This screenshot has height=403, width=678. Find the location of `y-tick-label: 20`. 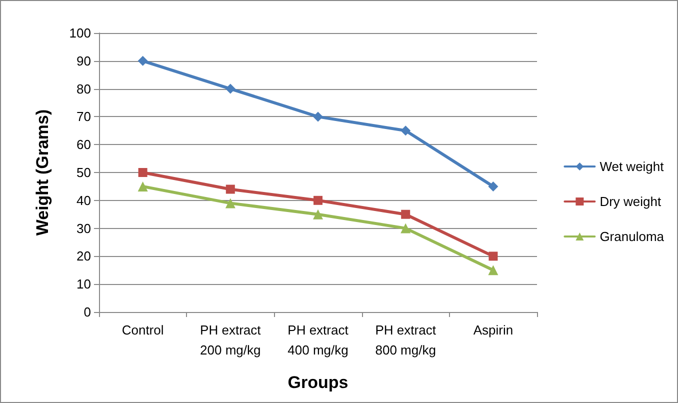

y-tick-label: 20 is located at coordinates (83, 256).